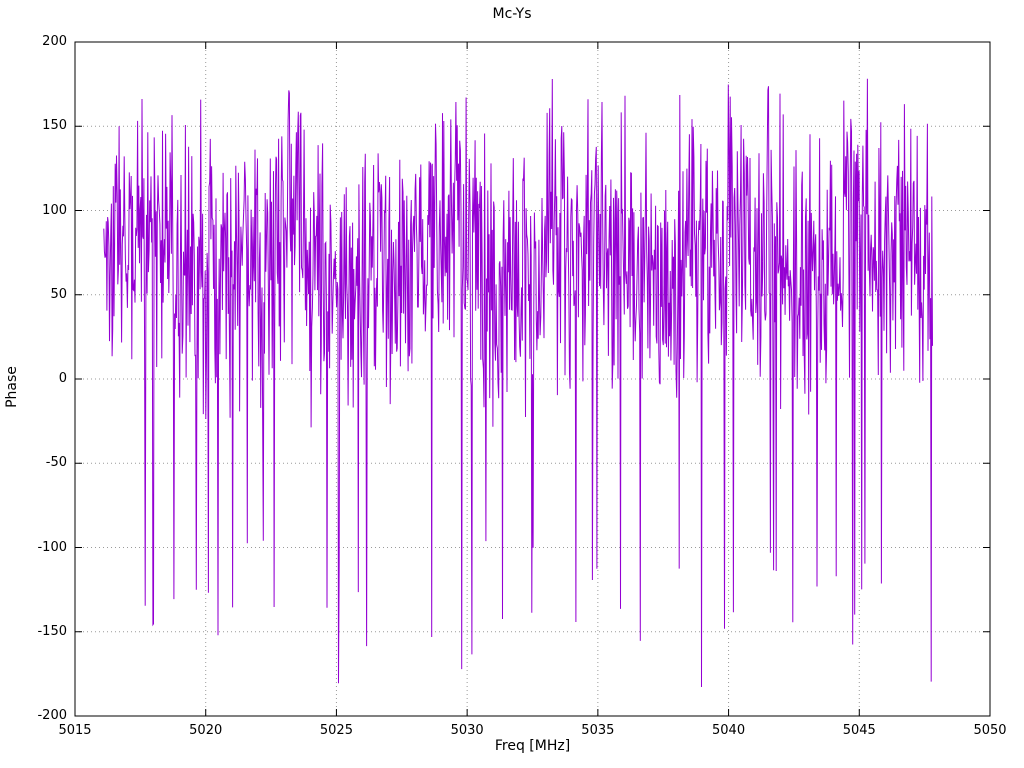 The width and height of the screenshot is (1024, 768). Describe the element at coordinates (12, 387) in the screenshot. I see `y-axis-label: Phase` at that location.